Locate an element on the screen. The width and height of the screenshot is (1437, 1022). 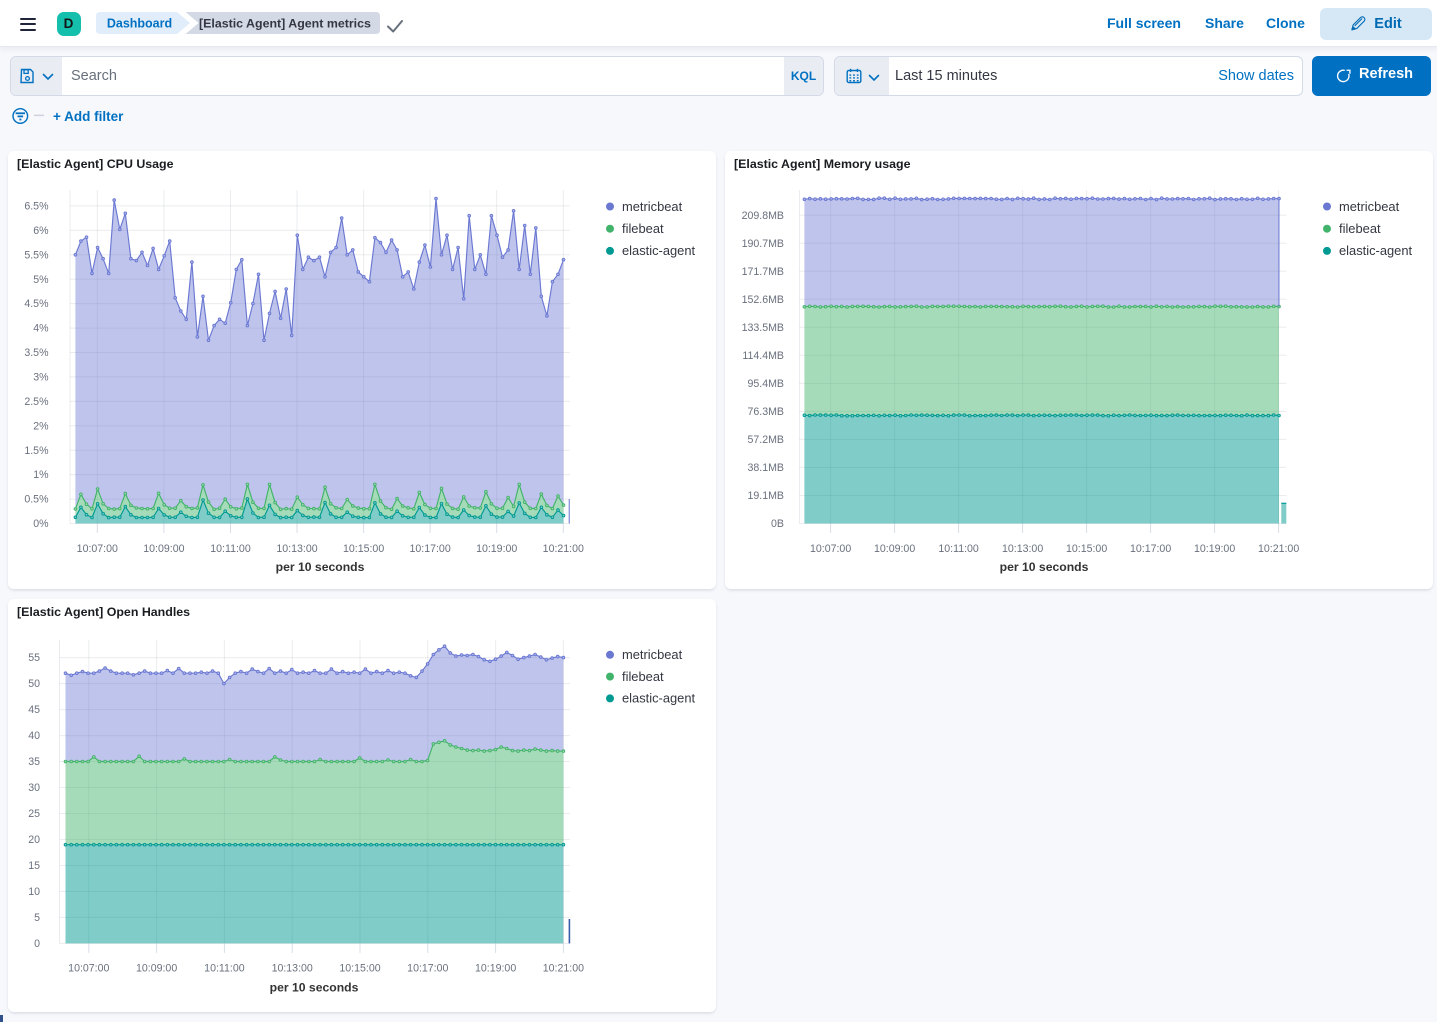
svg-text: 3% is located at coordinates (41, 378).